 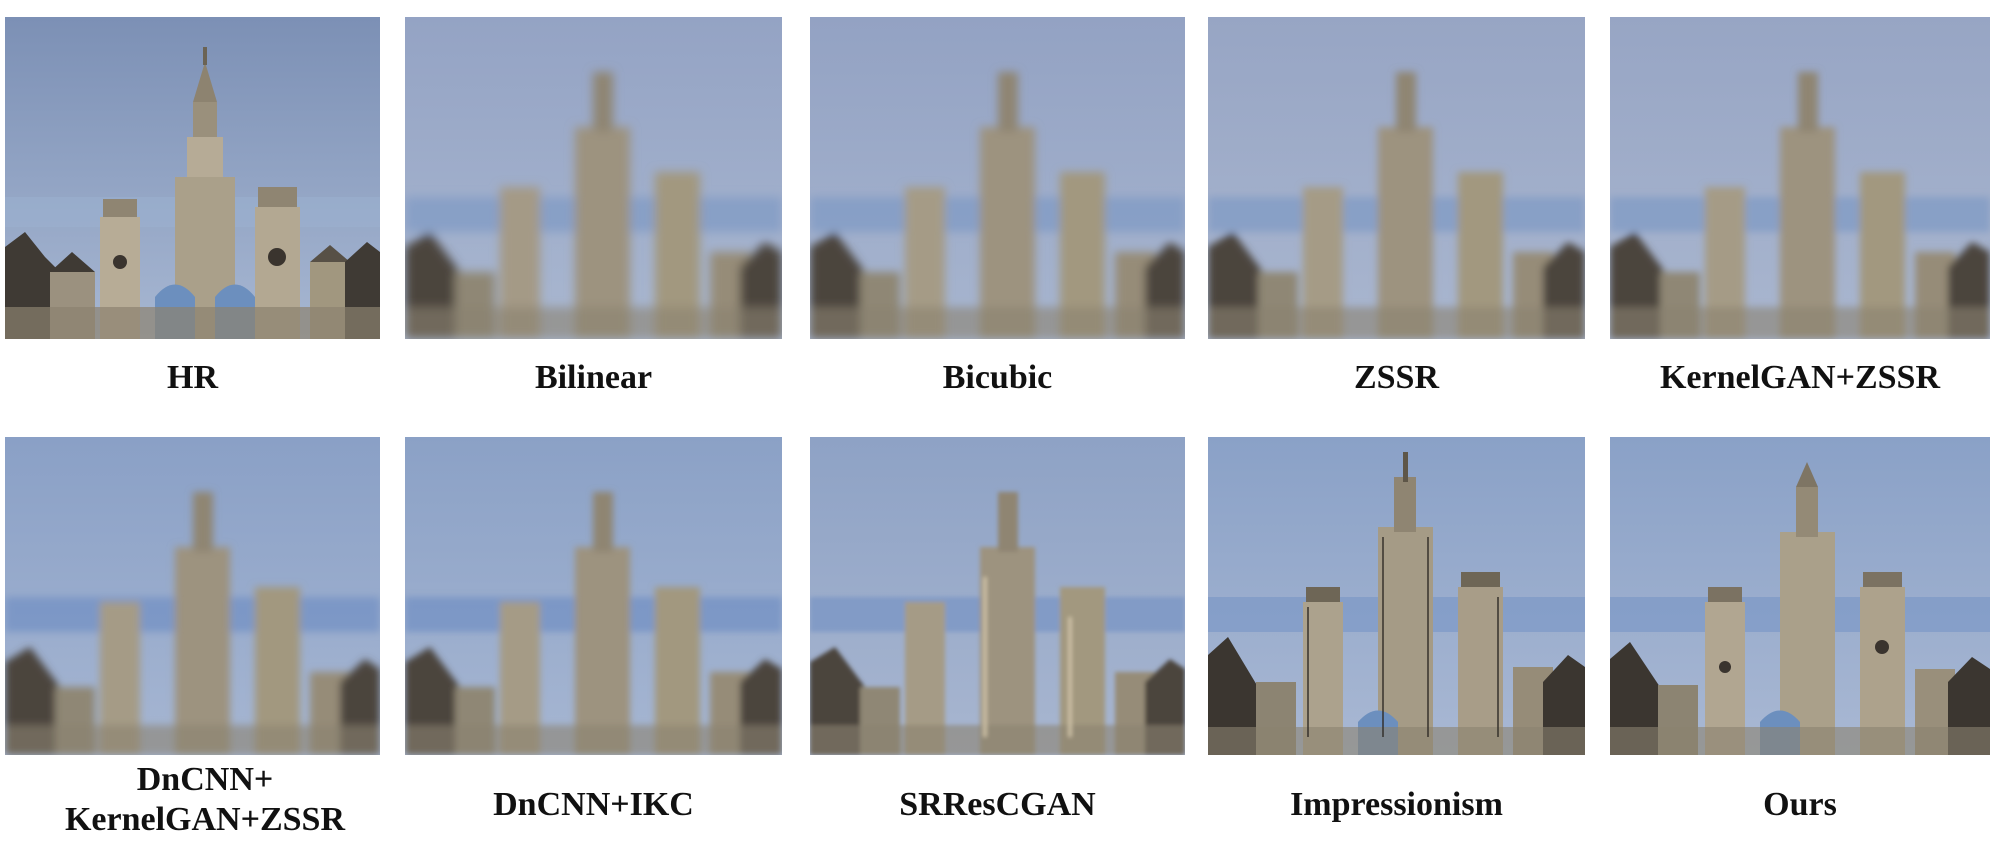 I want to click on panel-caption: Impressionism, so click(x=1396, y=805).